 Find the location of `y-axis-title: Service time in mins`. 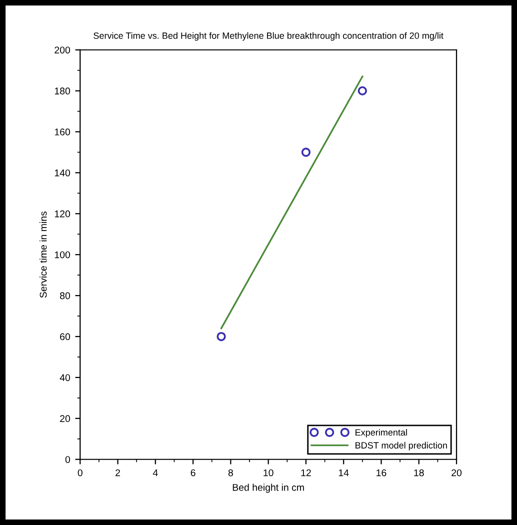

y-axis-title: Service time in mins is located at coordinates (43, 254).